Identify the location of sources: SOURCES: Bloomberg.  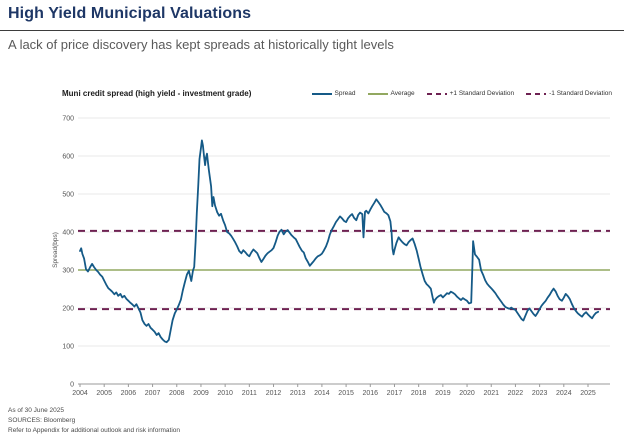
(42, 421).